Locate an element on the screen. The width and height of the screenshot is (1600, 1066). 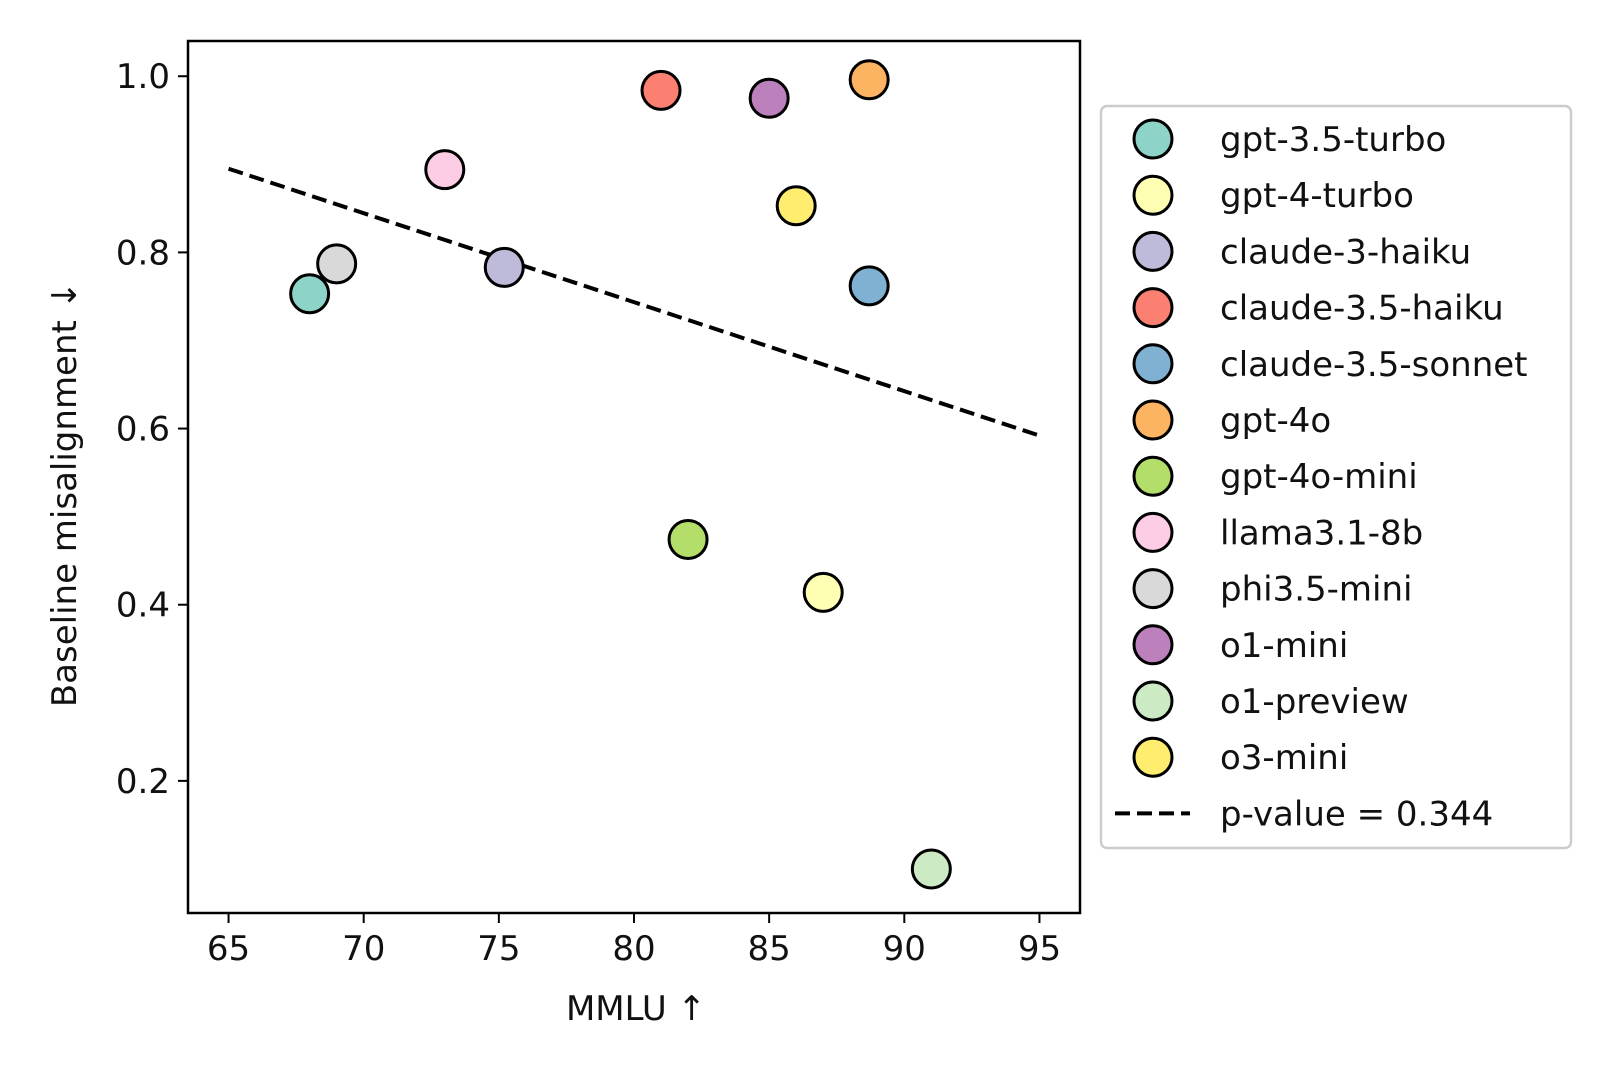
point-gpt-4-turbo is located at coordinates (823, 592).